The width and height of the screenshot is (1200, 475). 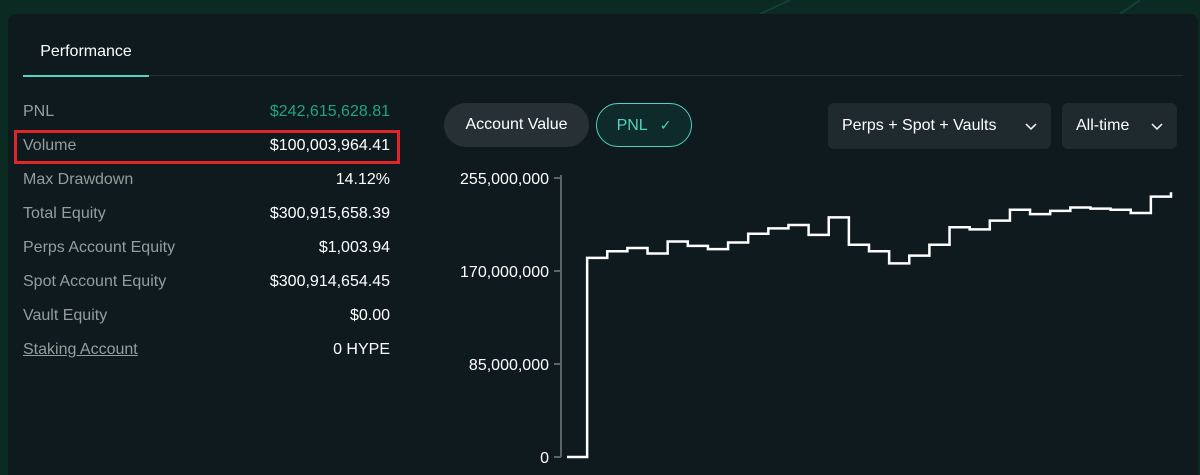 What do you see at coordinates (354, 247) in the screenshot?
I see `stat-value: $1,003.94` at bounding box center [354, 247].